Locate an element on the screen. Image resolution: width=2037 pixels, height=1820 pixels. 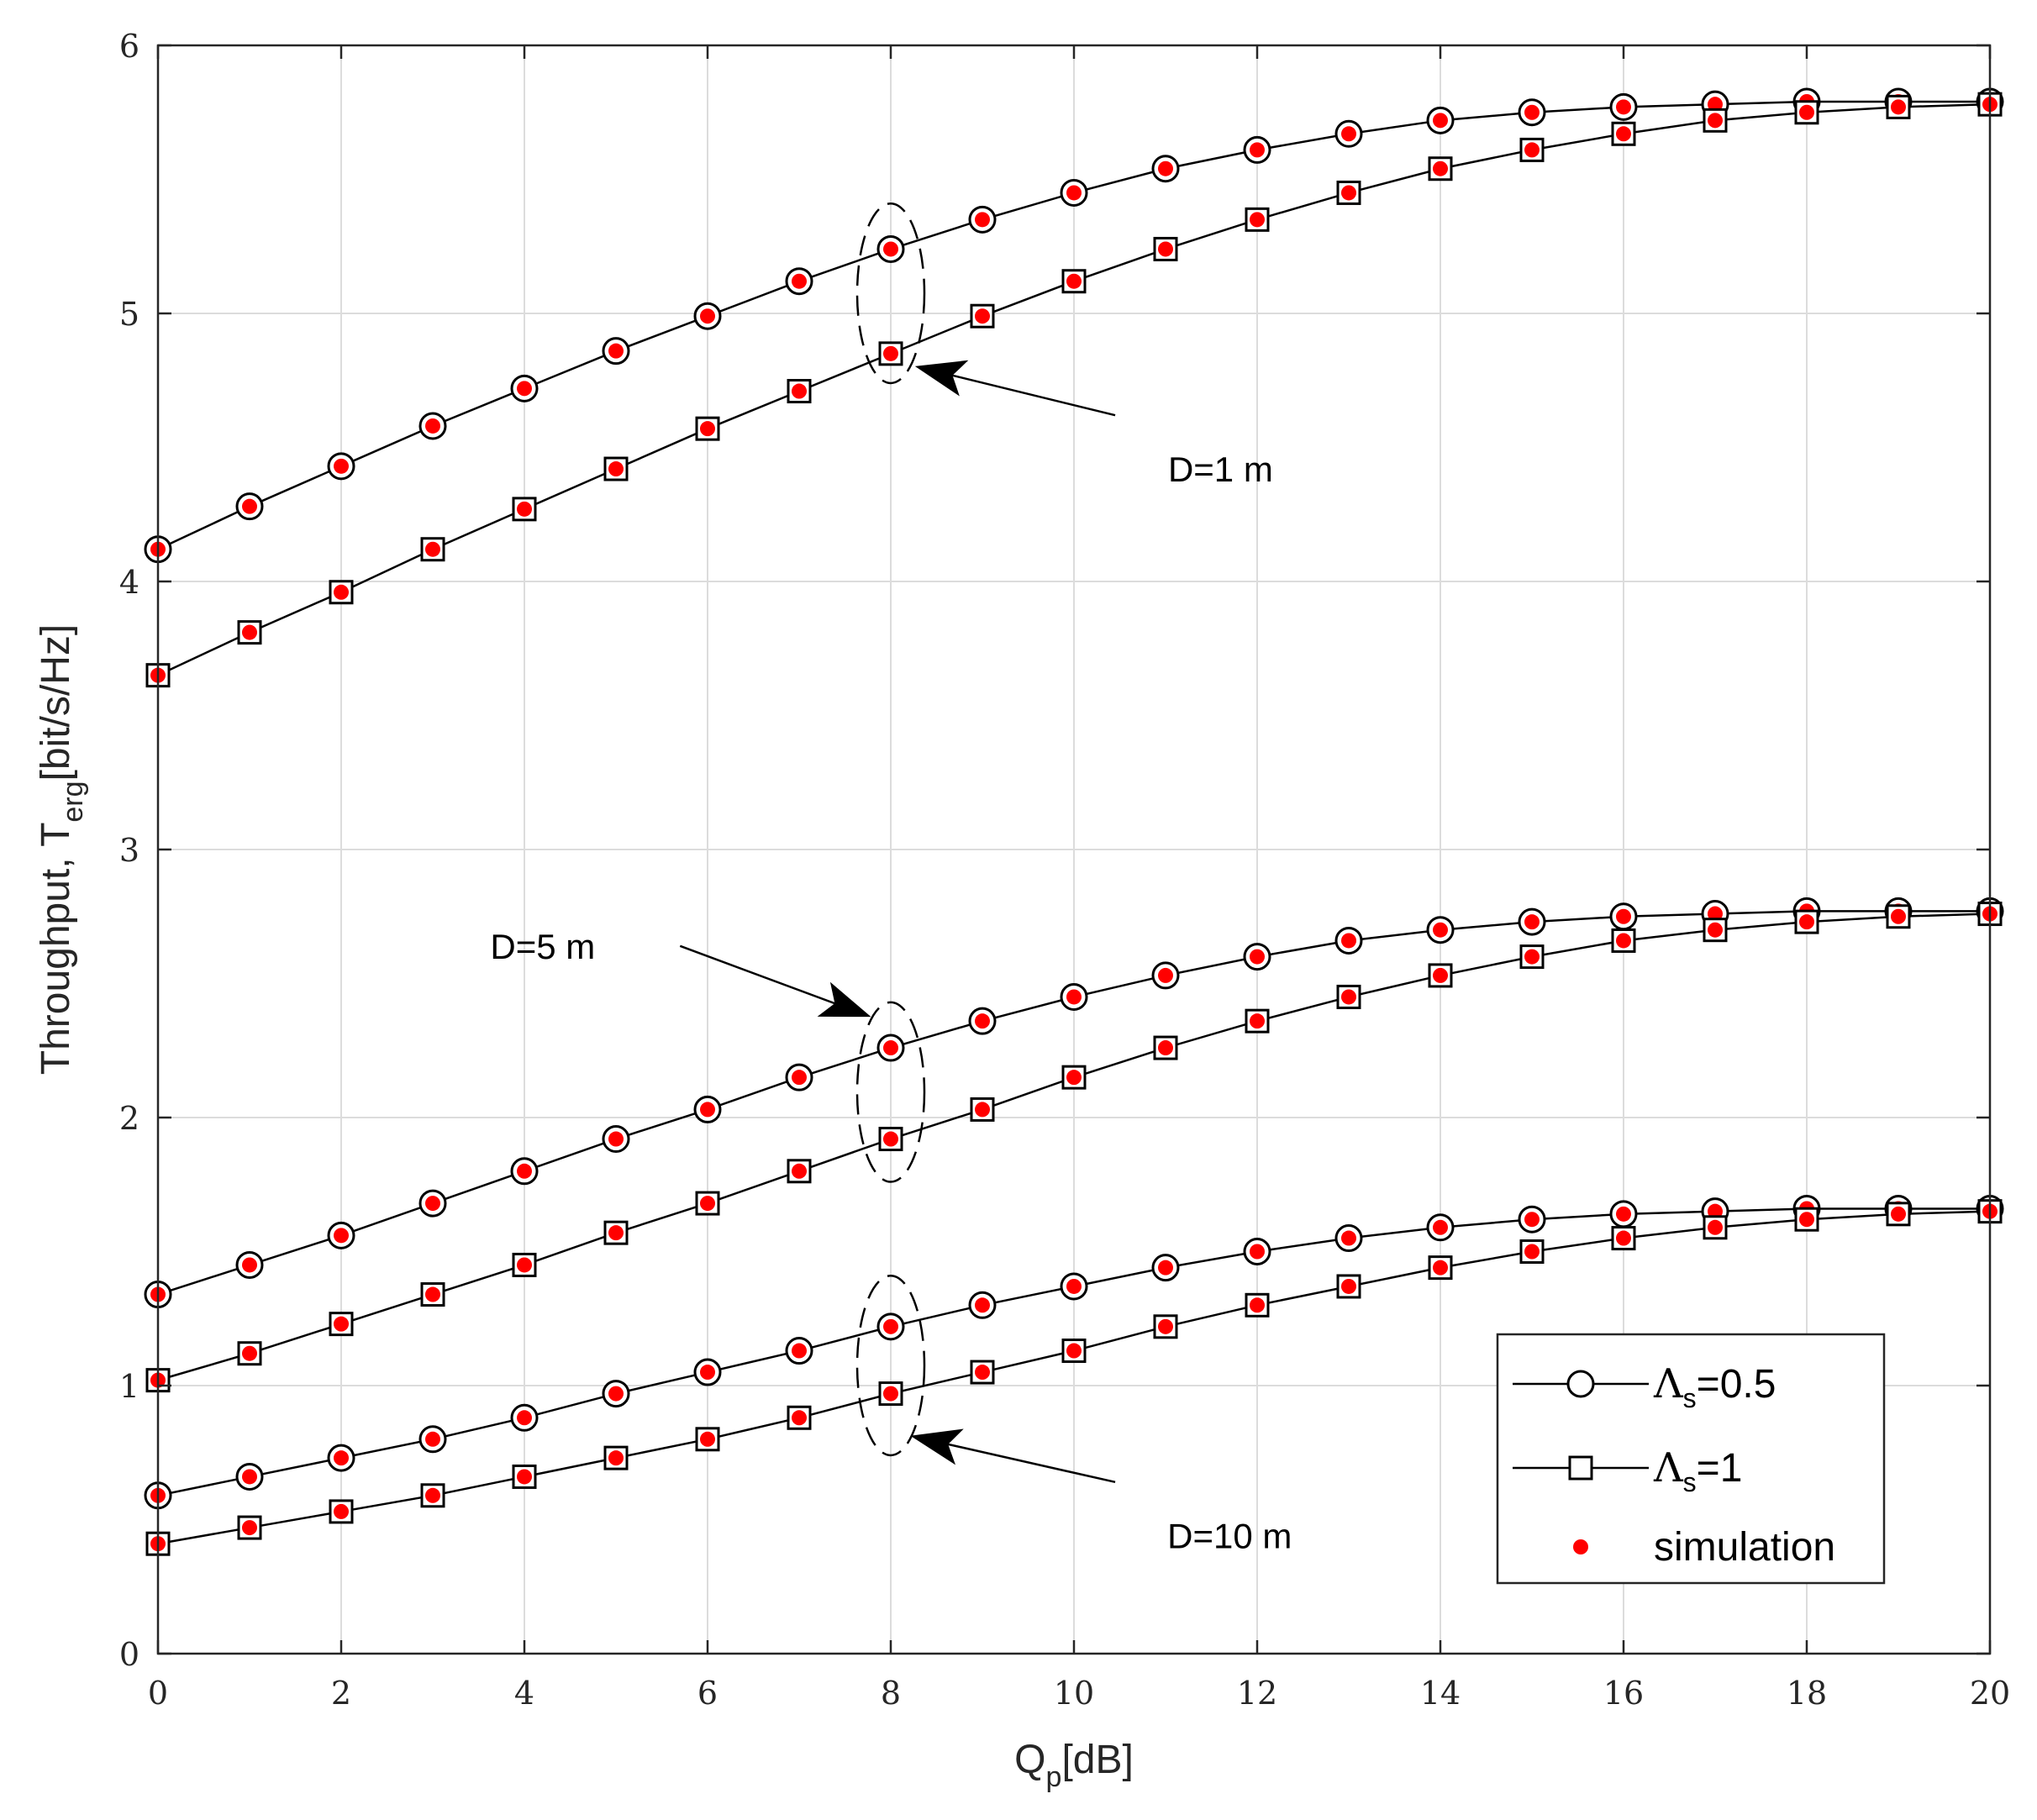
legend: Λs=0.5 Λs=1 simulation is located at coordinates (1691, 1459).